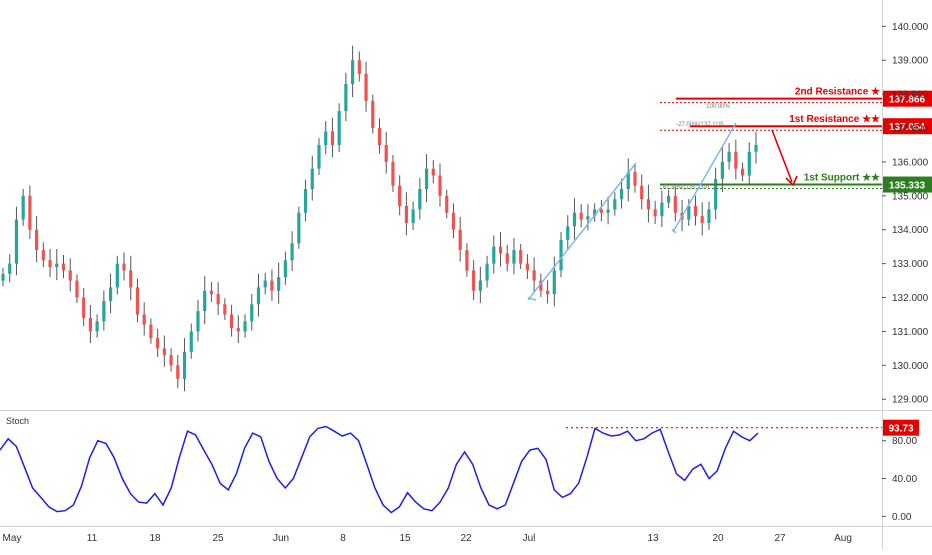 Image resolution: width=932 pixels, height=555 pixels. What do you see at coordinates (910, 162) in the screenshot?
I see `price-tick-label: 136.000` at bounding box center [910, 162].